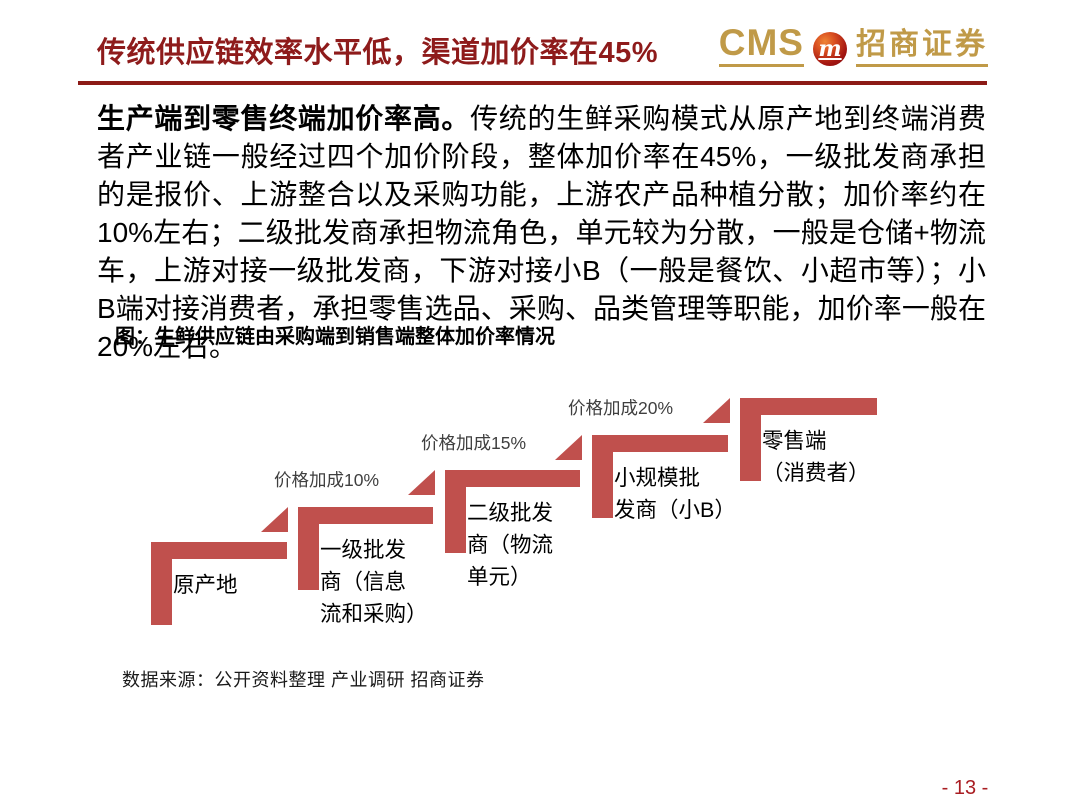 This screenshot has height=807, width=1080. What do you see at coordinates (374, 614) in the screenshot?
I see `step-label-line: 流和采购）` at bounding box center [374, 614].